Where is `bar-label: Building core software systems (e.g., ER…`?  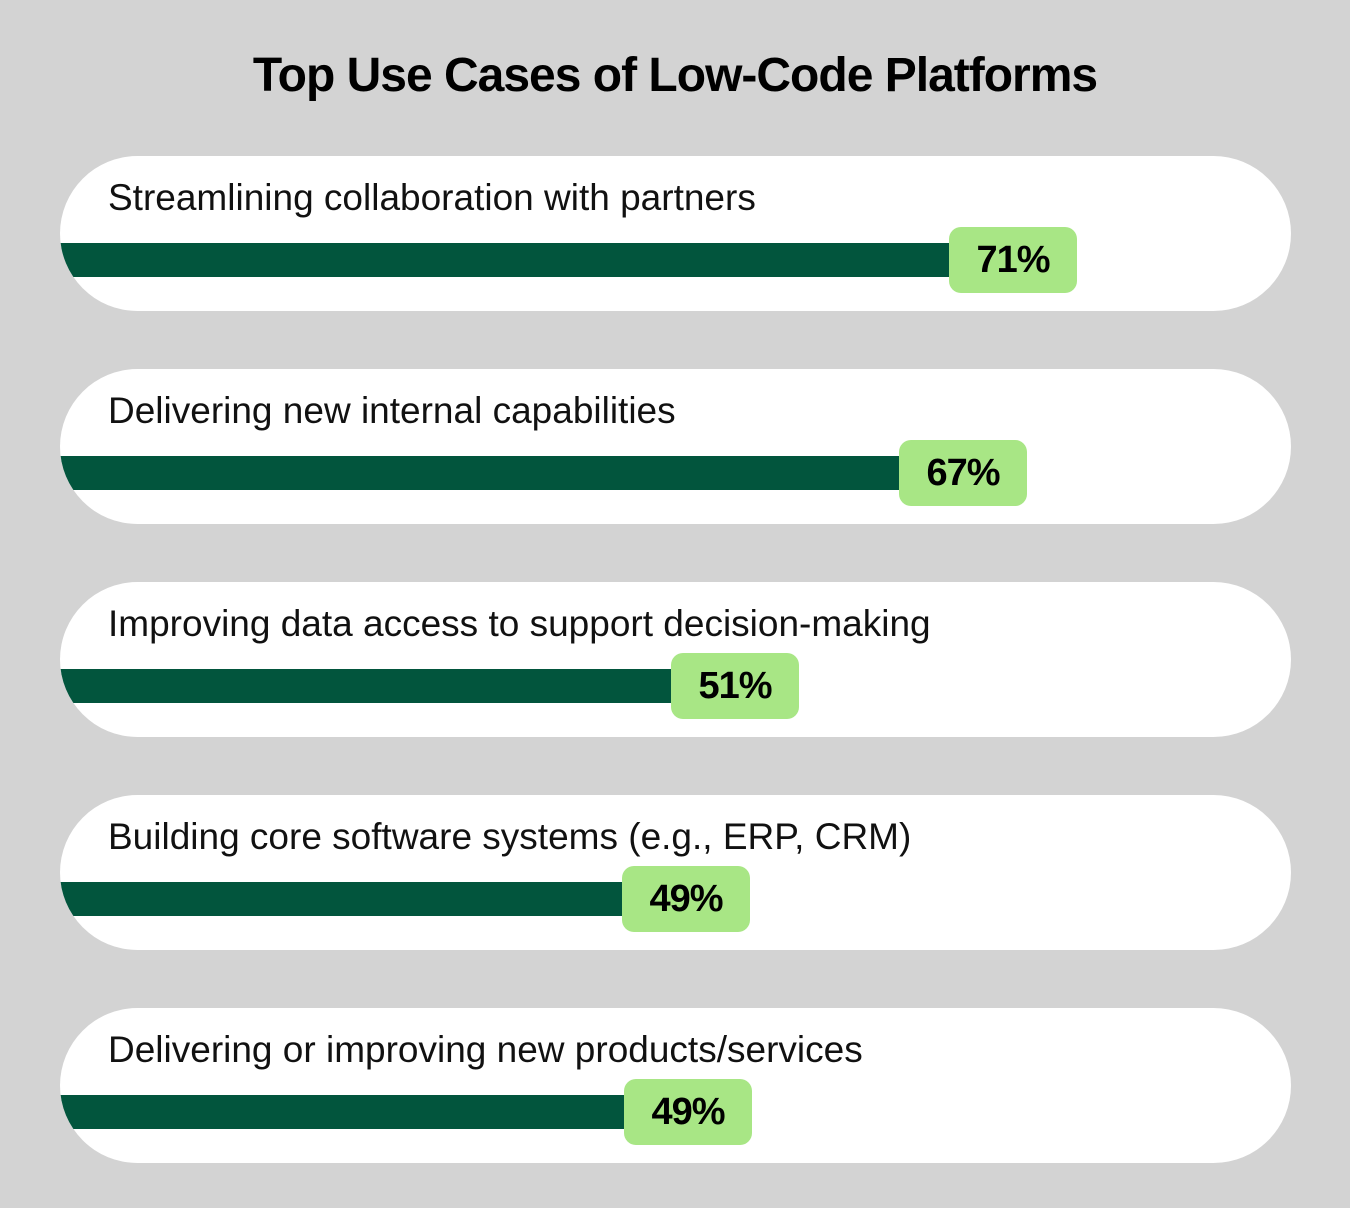
bar-label: Building core software systems (e.g., ER… is located at coordinates (510, 836).